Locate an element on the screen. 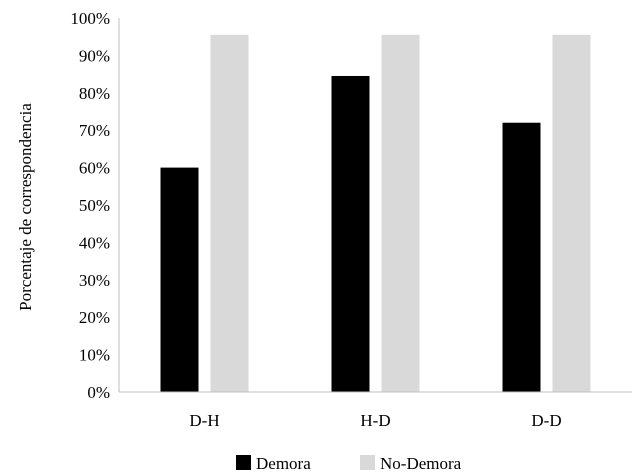  y-tick-label: 90% is located at coordinates (94, 55).